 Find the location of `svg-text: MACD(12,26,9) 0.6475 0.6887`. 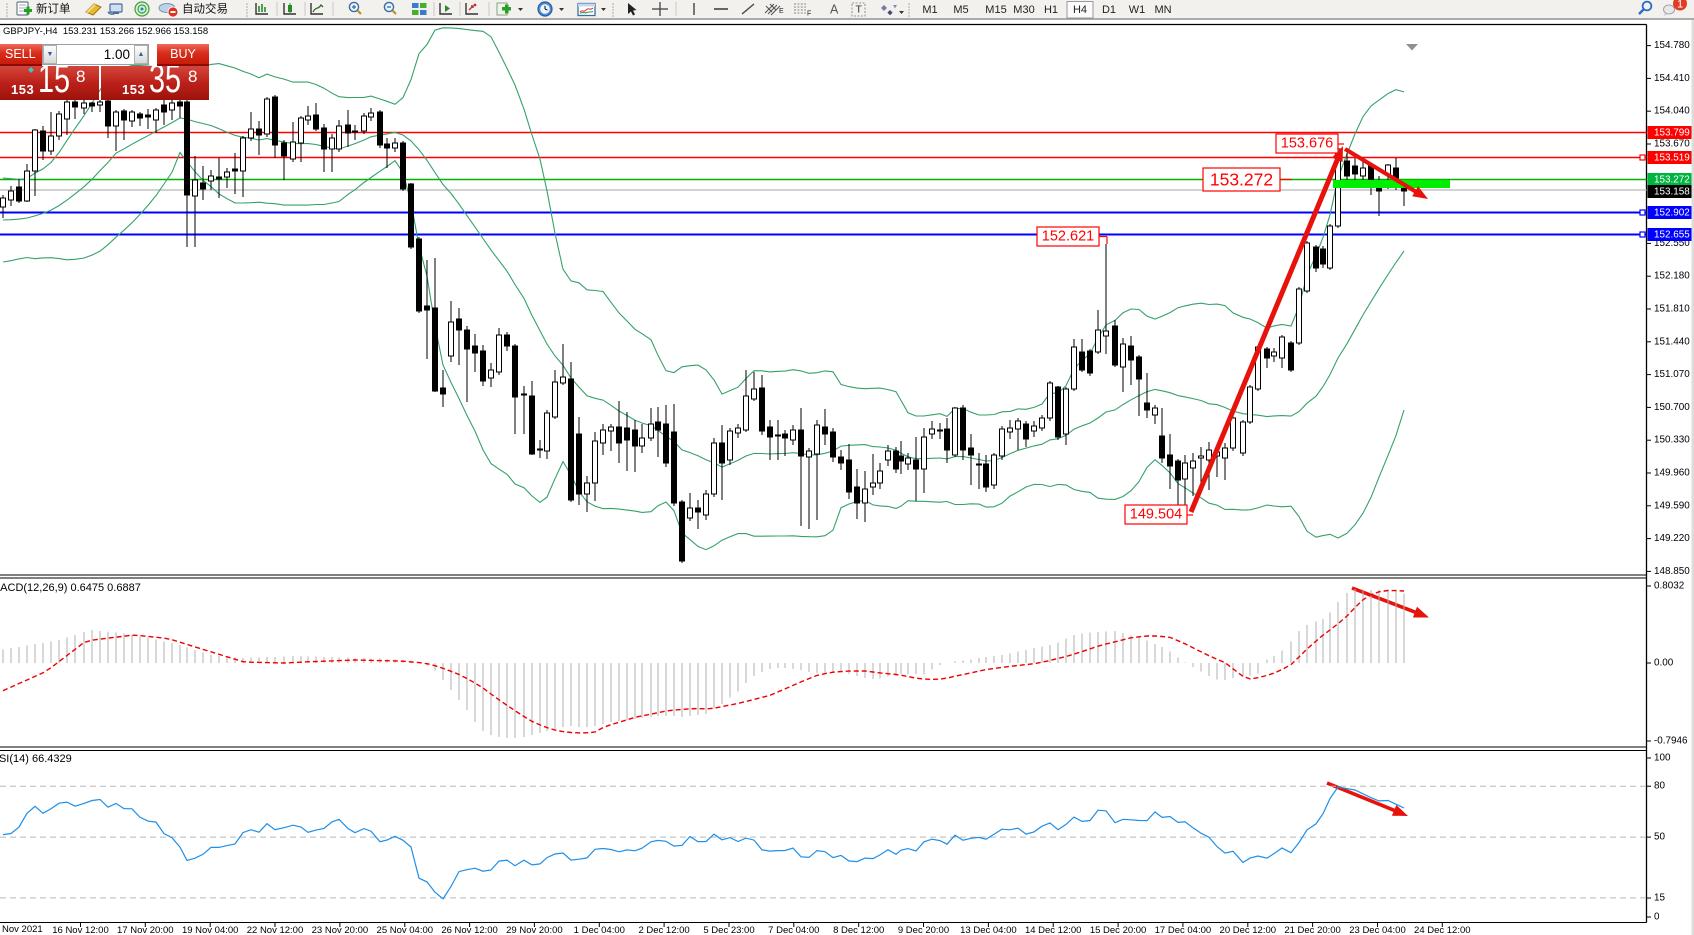

svg-text: MACD(12,26,9) 0.6475 0.6887 is located at coordinates (70, 588).